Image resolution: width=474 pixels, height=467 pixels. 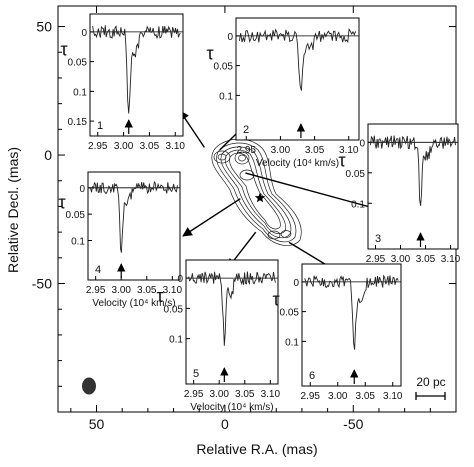 I want to click on spectrum-number: 3, so click(x=378, y=239).